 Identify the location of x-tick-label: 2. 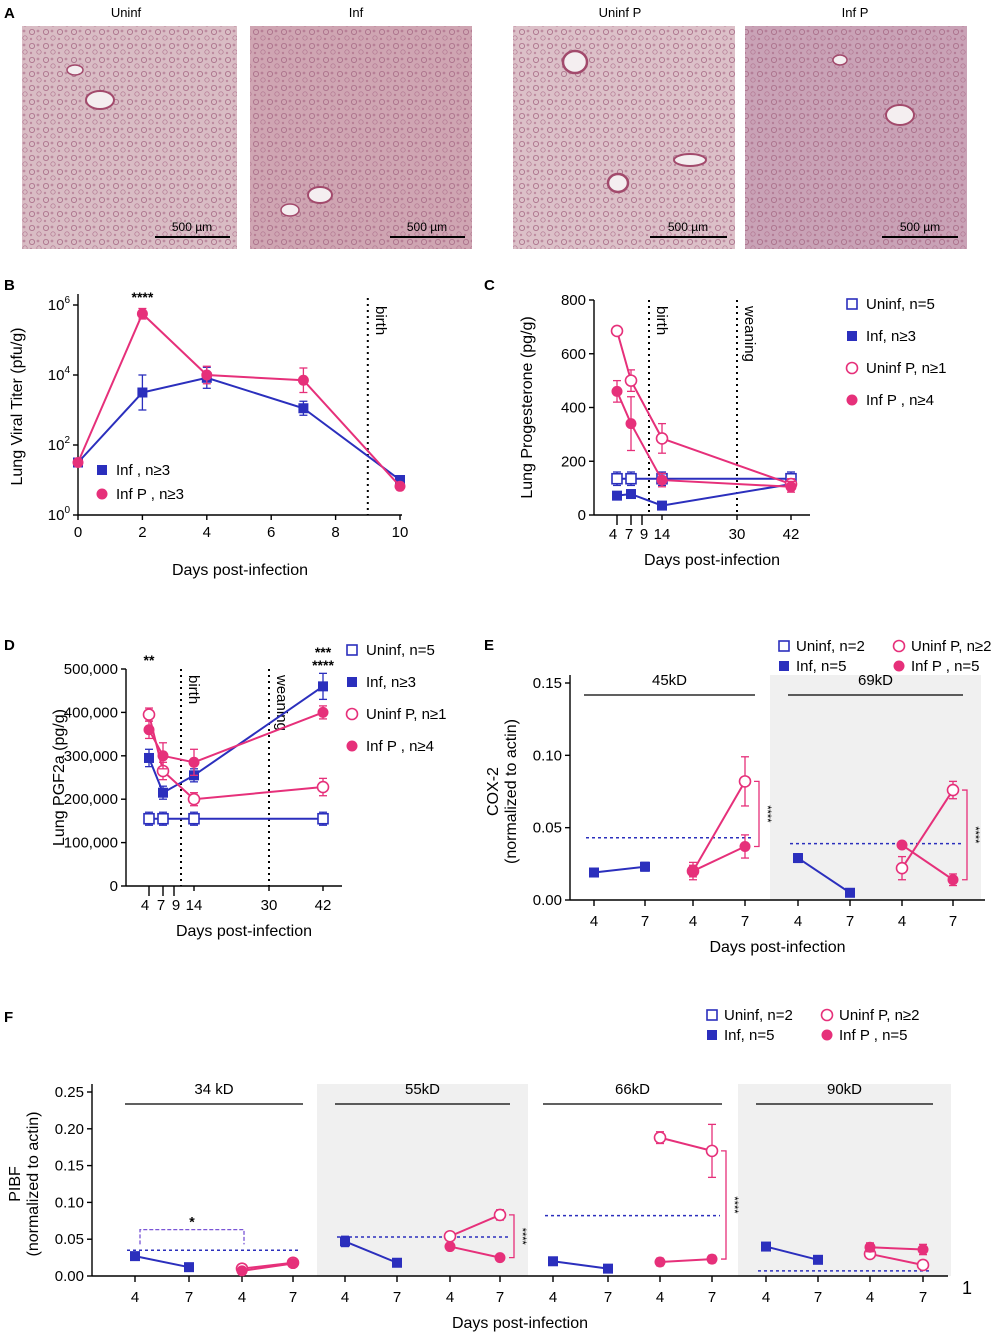
(142, 532).